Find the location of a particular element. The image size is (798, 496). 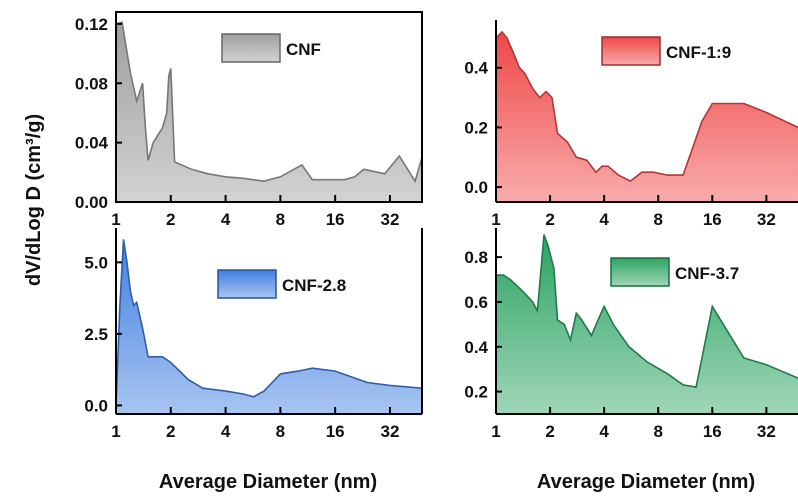

y-tick-label: 5.0 is located at coordinates (96, 262).